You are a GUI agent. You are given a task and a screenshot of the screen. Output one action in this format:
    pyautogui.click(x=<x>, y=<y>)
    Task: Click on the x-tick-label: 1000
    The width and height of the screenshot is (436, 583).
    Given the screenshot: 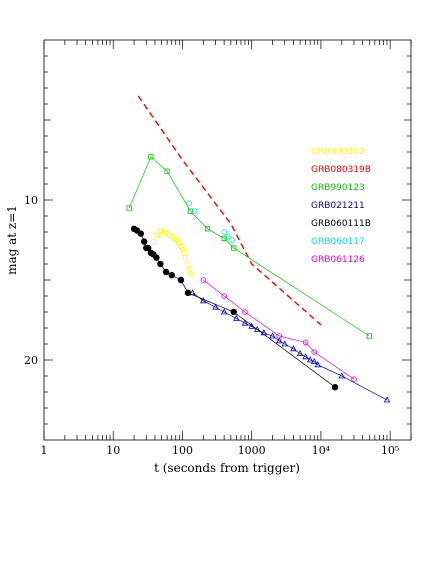 What is the action you would take?
    pyautogui.click(x=252, y=450)
    